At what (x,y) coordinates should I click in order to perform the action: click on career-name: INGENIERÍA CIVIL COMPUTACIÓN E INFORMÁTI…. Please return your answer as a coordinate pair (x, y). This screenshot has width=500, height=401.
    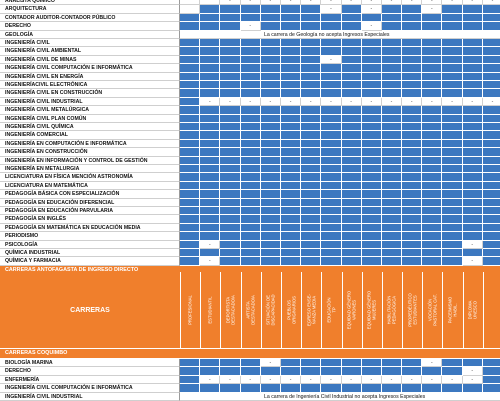
    Looking at the image, I should click on (90, 68).